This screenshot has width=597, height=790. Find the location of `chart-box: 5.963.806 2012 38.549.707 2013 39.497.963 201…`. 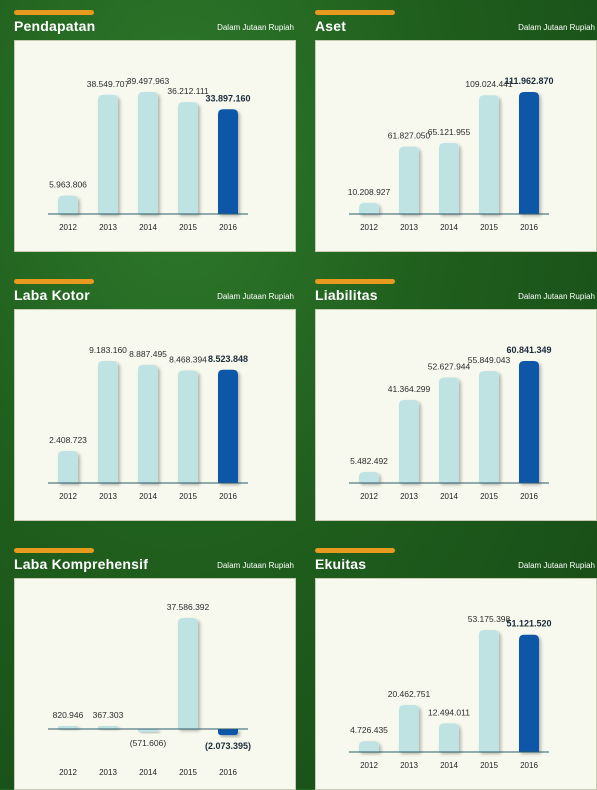

chart-box: 5.963.806 2012 38.549.707 2013 39.497.963 201… is located at coordinates (155, 146).